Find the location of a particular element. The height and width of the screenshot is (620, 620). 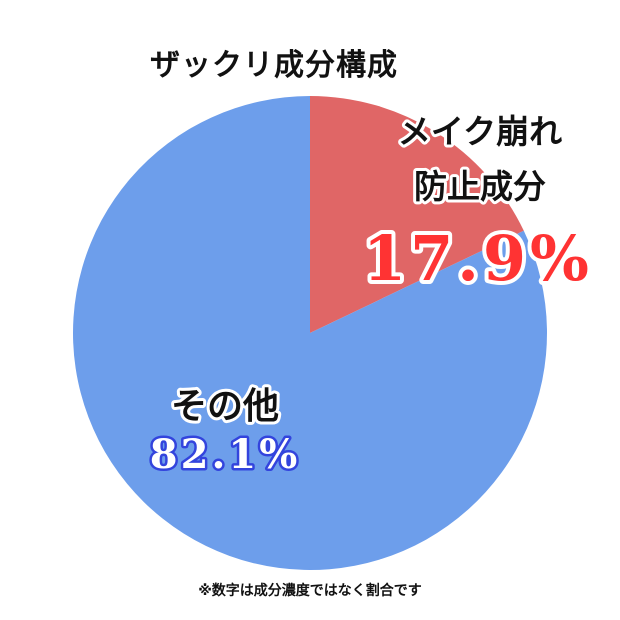

slice-value-0: 17.9% is located at coordinates (478, 258).